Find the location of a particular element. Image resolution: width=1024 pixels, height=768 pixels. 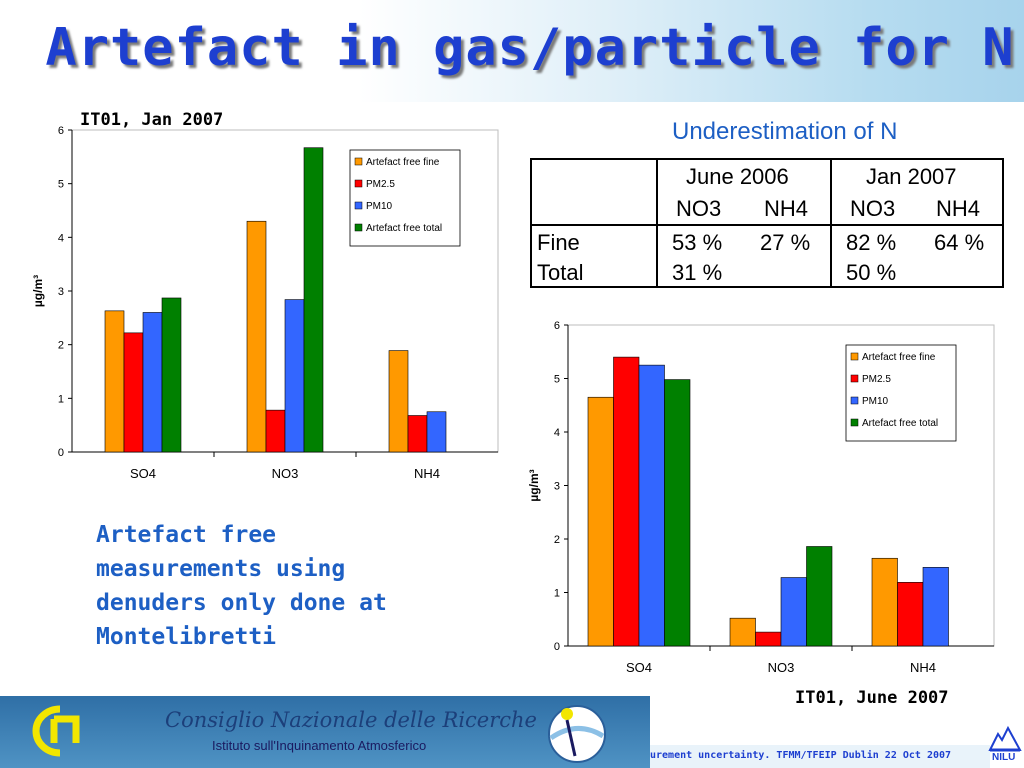

footer-bar is located at coordinates (325, 732).